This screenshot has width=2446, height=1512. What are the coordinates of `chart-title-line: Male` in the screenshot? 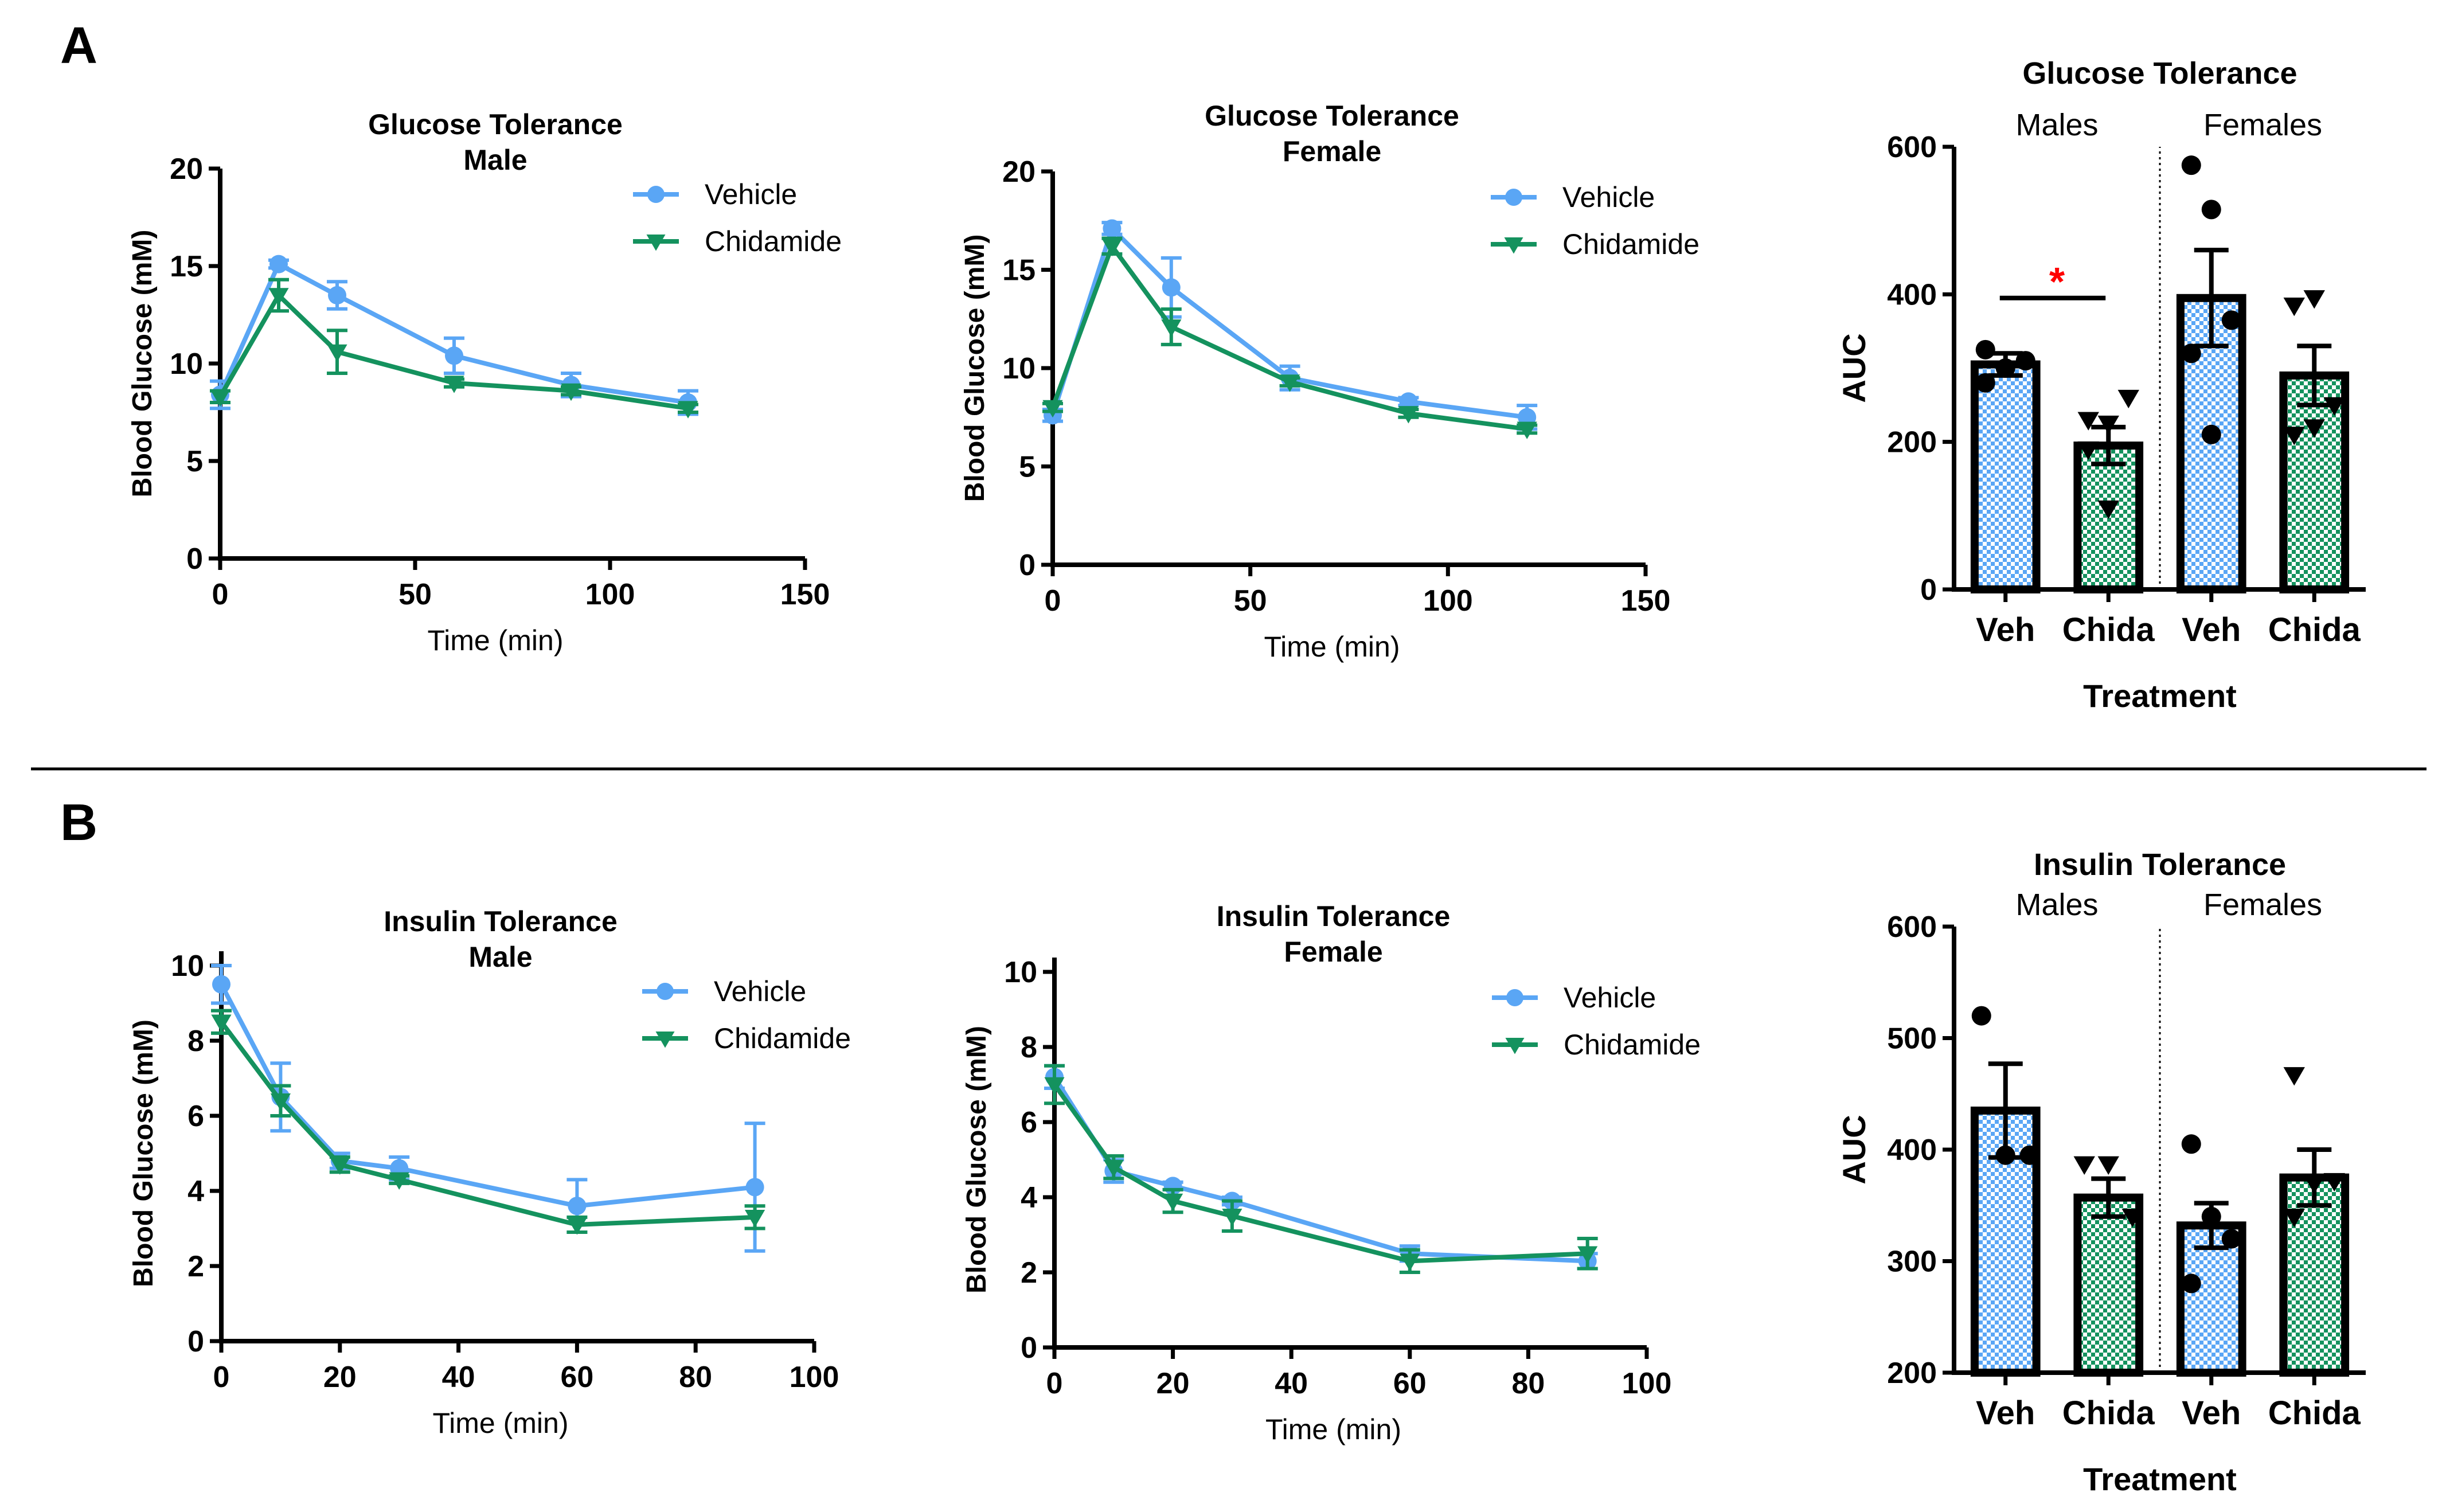 It's located at (500, 957).